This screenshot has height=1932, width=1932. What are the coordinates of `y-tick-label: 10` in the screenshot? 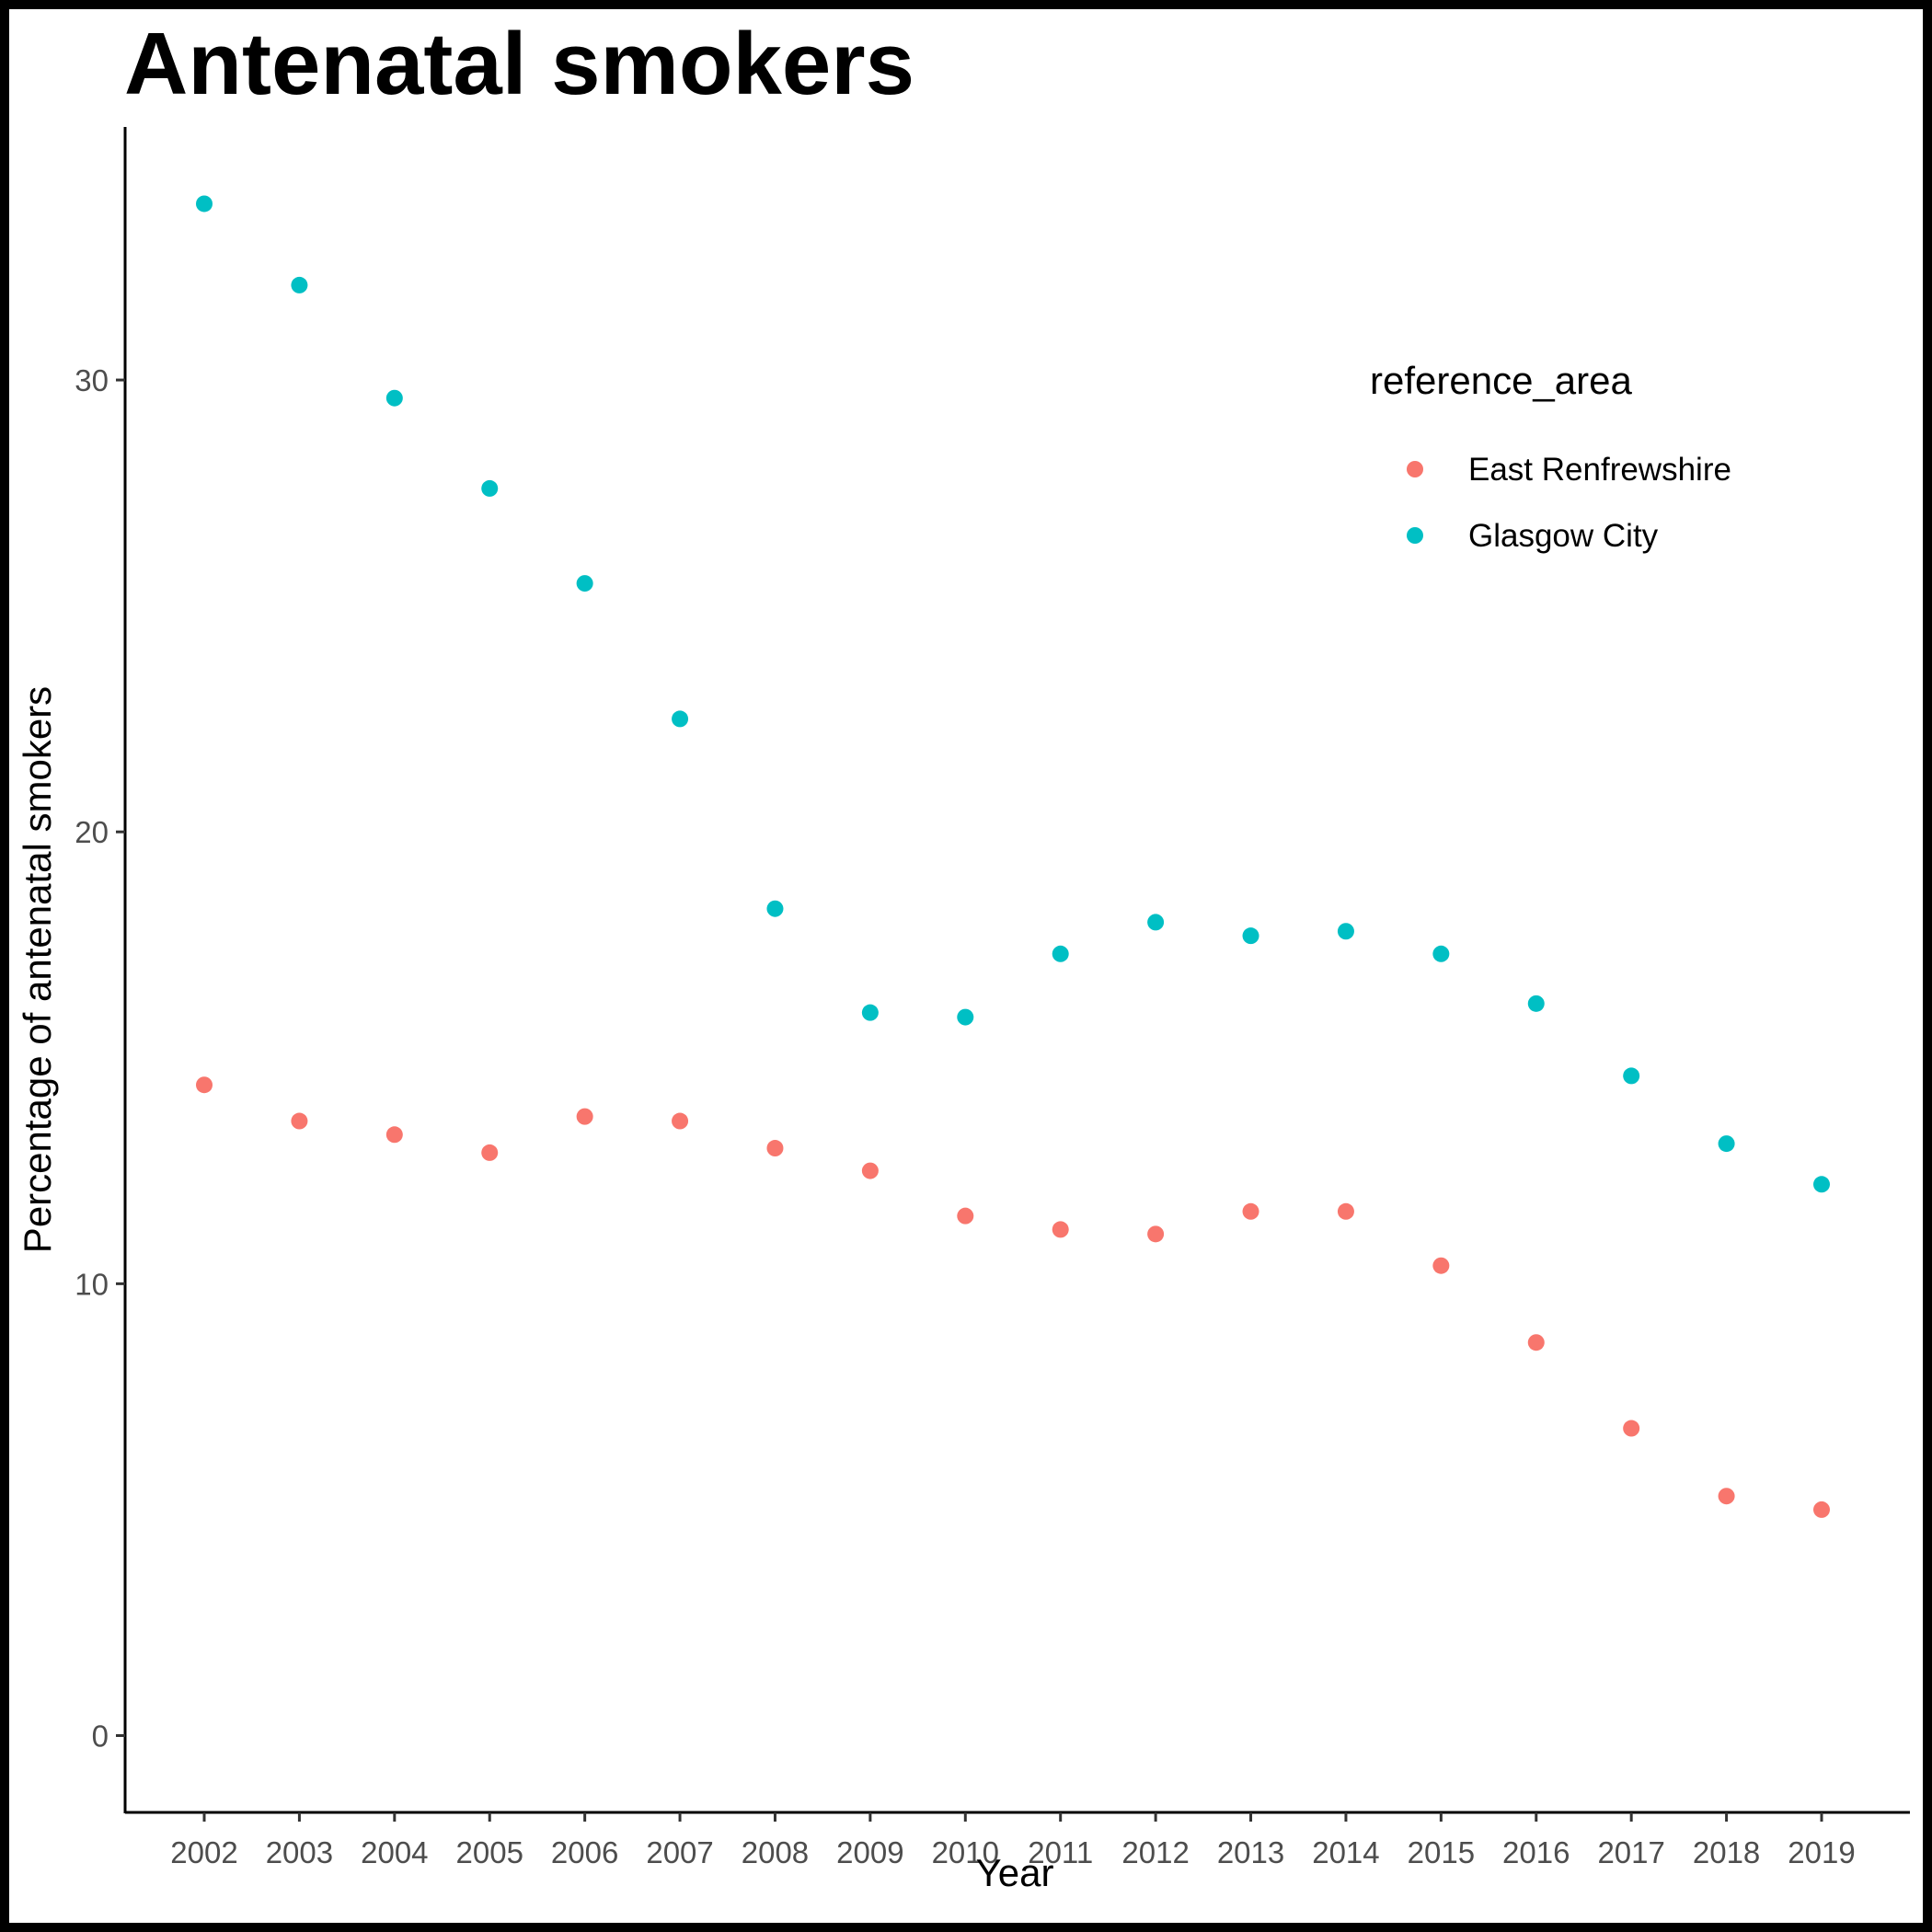 It's located at (92, 1284).